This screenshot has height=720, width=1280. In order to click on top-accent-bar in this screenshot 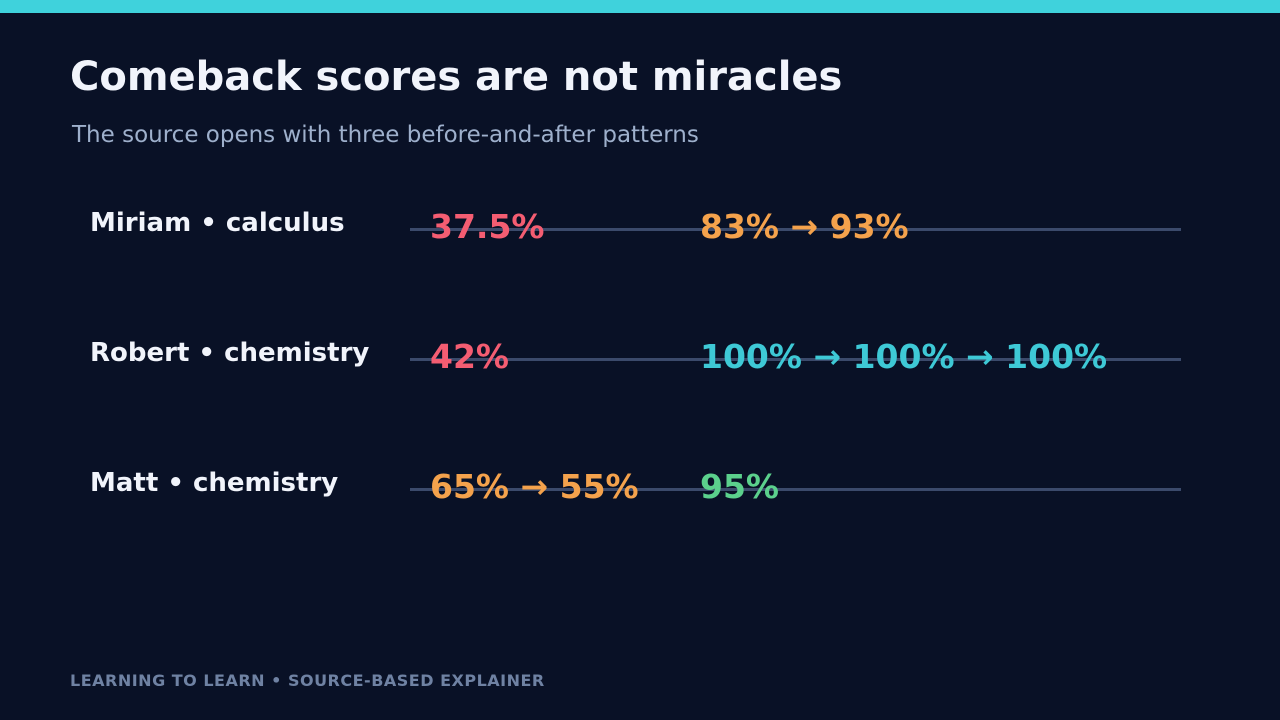, I will do `click(640, 6)`.